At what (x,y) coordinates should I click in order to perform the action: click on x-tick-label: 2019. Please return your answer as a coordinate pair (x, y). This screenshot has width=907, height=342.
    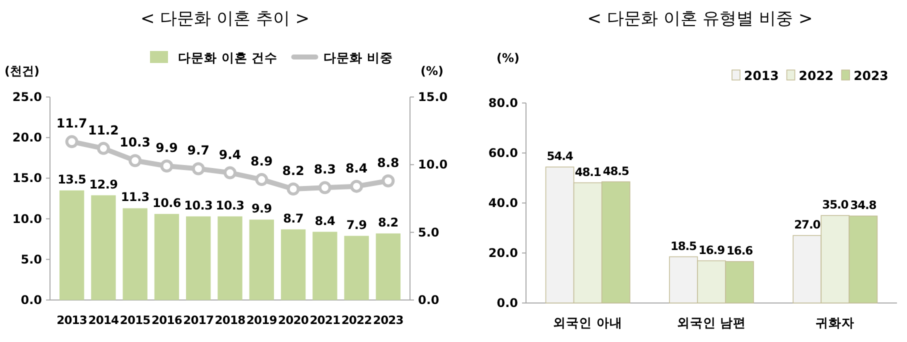
    Looking at the image, I should click on (262, 320).